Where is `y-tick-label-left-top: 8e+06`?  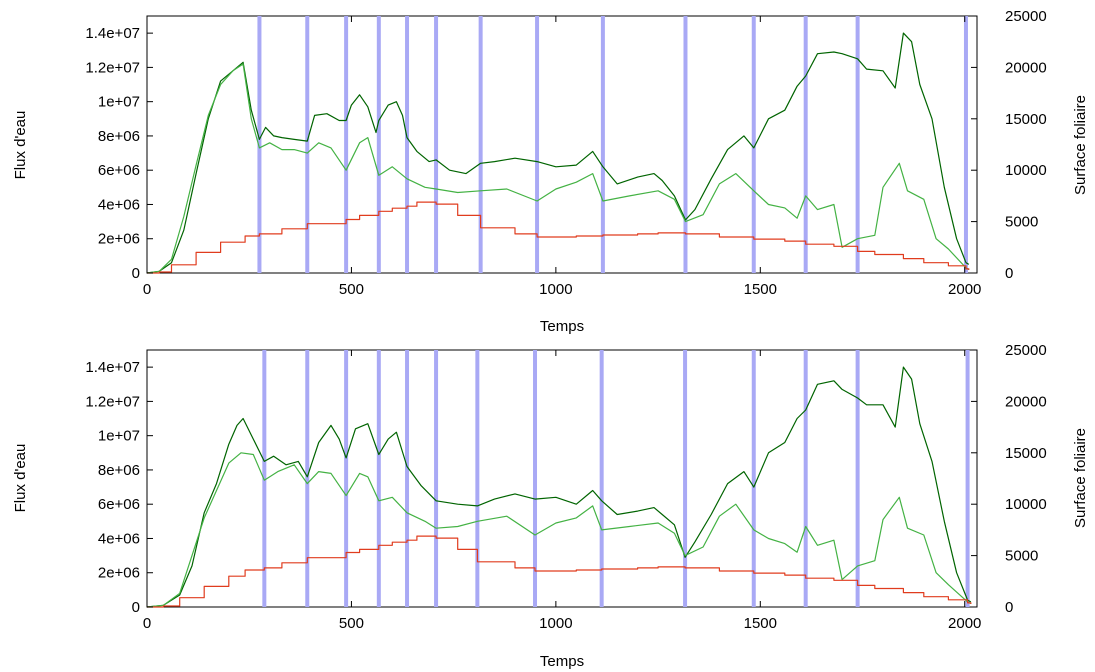
y-tick-label-left-top: 8e+06 is located at coordinates (119, 136).